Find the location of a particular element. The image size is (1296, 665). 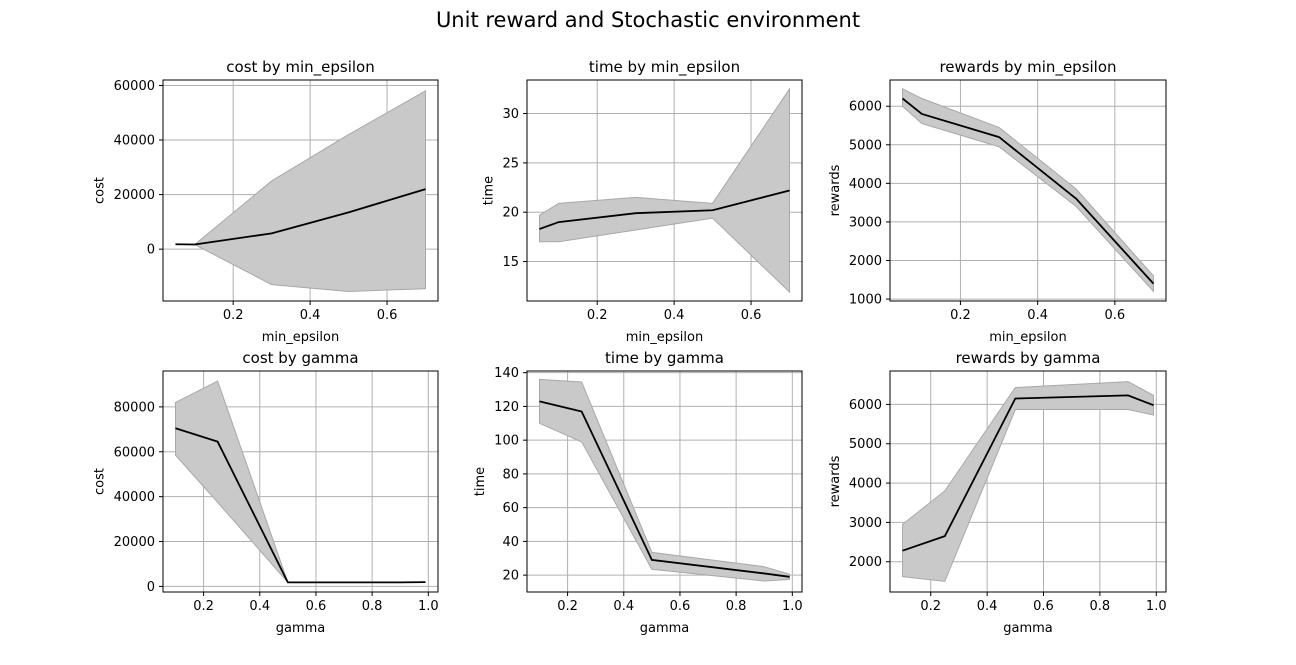

y-tick-label: 120 is located at coordinates (506, 407).